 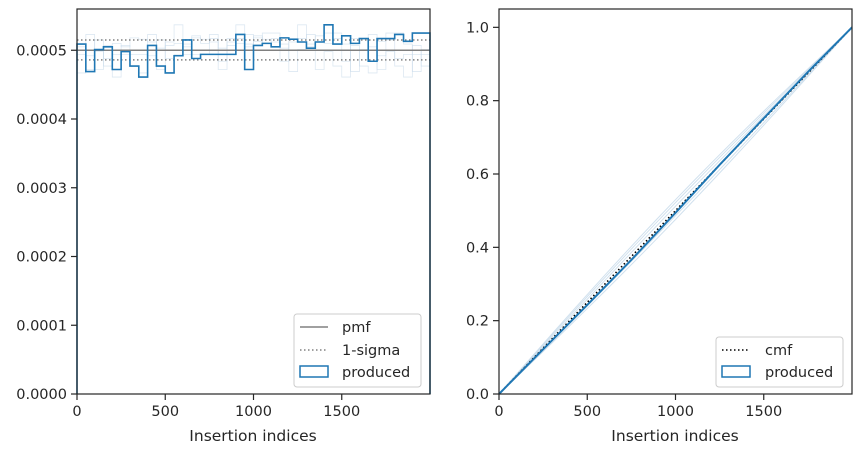 What do you see at coordinates (763, 412) in the screenshot?
I see `right-x-tick-label: 1500` at bounding box center [763, 412].